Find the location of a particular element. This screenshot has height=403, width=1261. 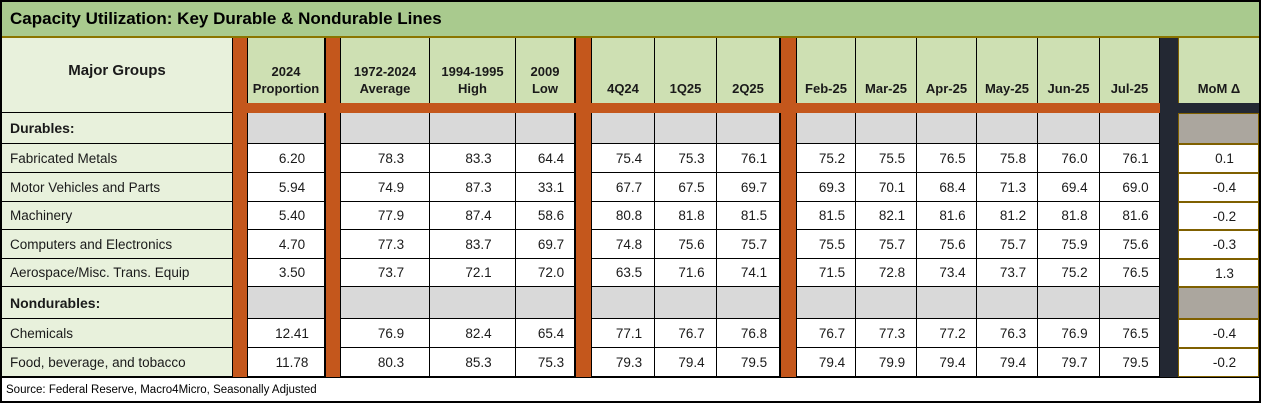

data-cell: 80.8 is located at coordinates (623, 216).